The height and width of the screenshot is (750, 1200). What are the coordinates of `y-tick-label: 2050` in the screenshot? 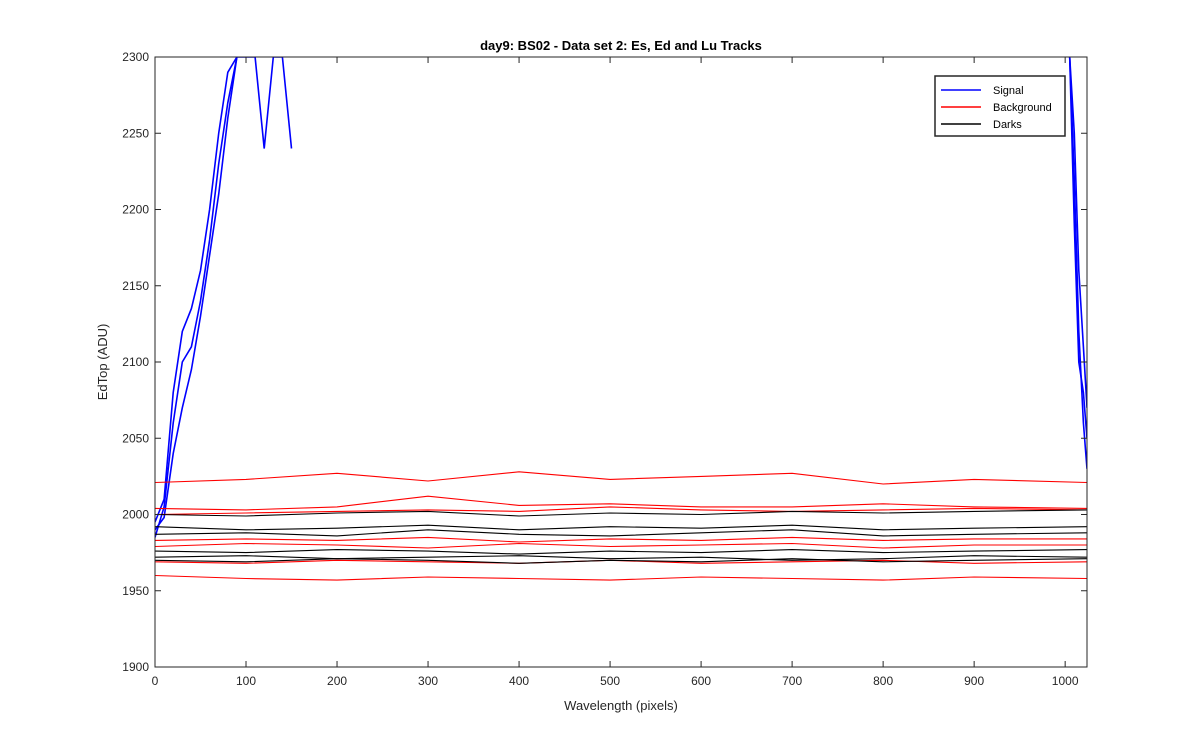 It's located at (135, 438).